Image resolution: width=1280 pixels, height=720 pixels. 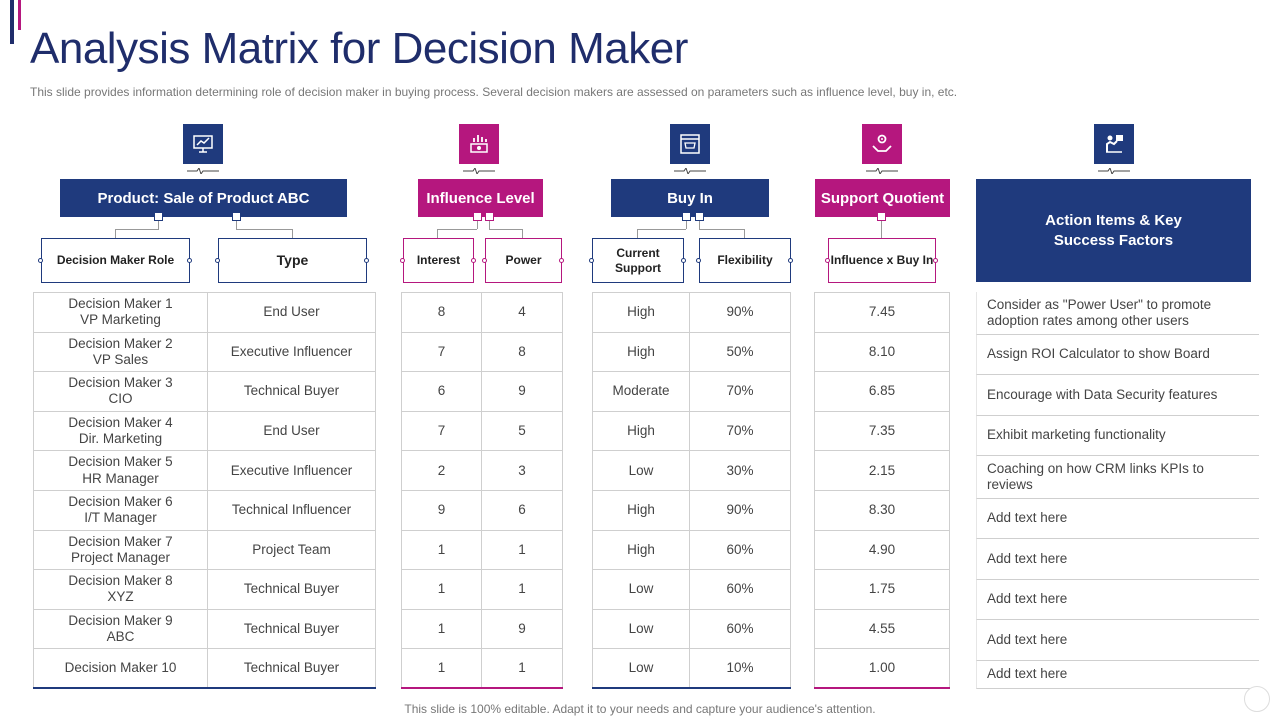 I want to click on table-row: Low 30%, so click(x=691, y=470).